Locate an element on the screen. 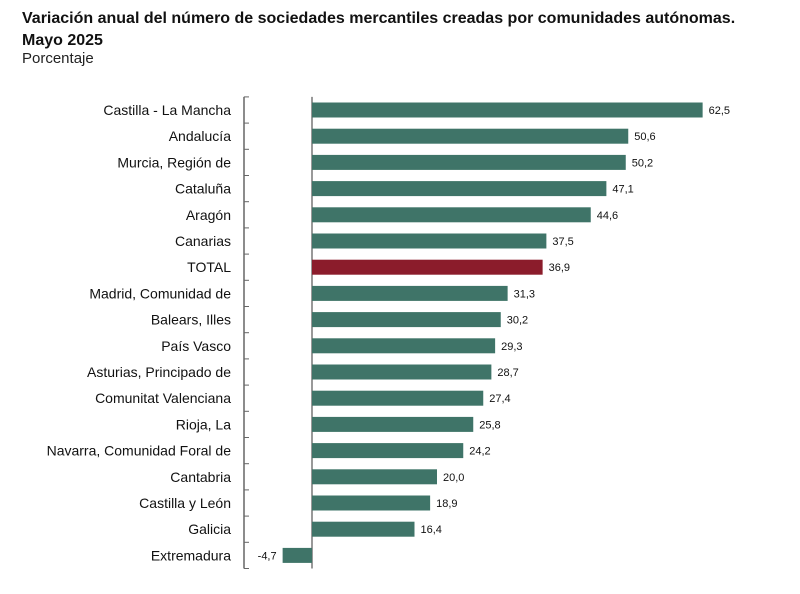 The image size is (800, 594). category-label: Comunitat Valenciana is located at coordinates (163, 398).